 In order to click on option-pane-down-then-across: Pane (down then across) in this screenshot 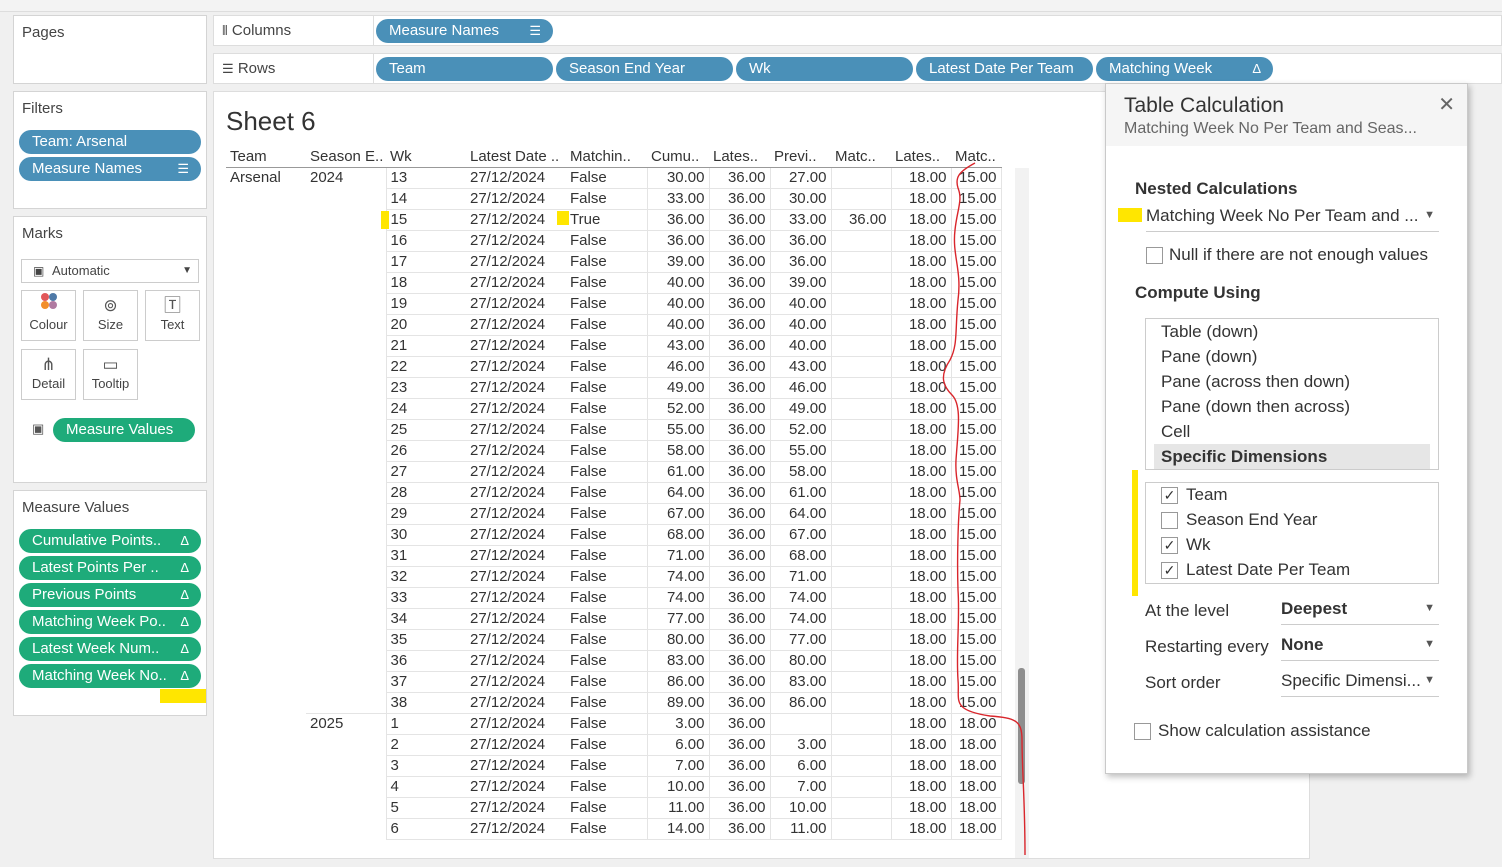, I will do `click(1255, 406)`.